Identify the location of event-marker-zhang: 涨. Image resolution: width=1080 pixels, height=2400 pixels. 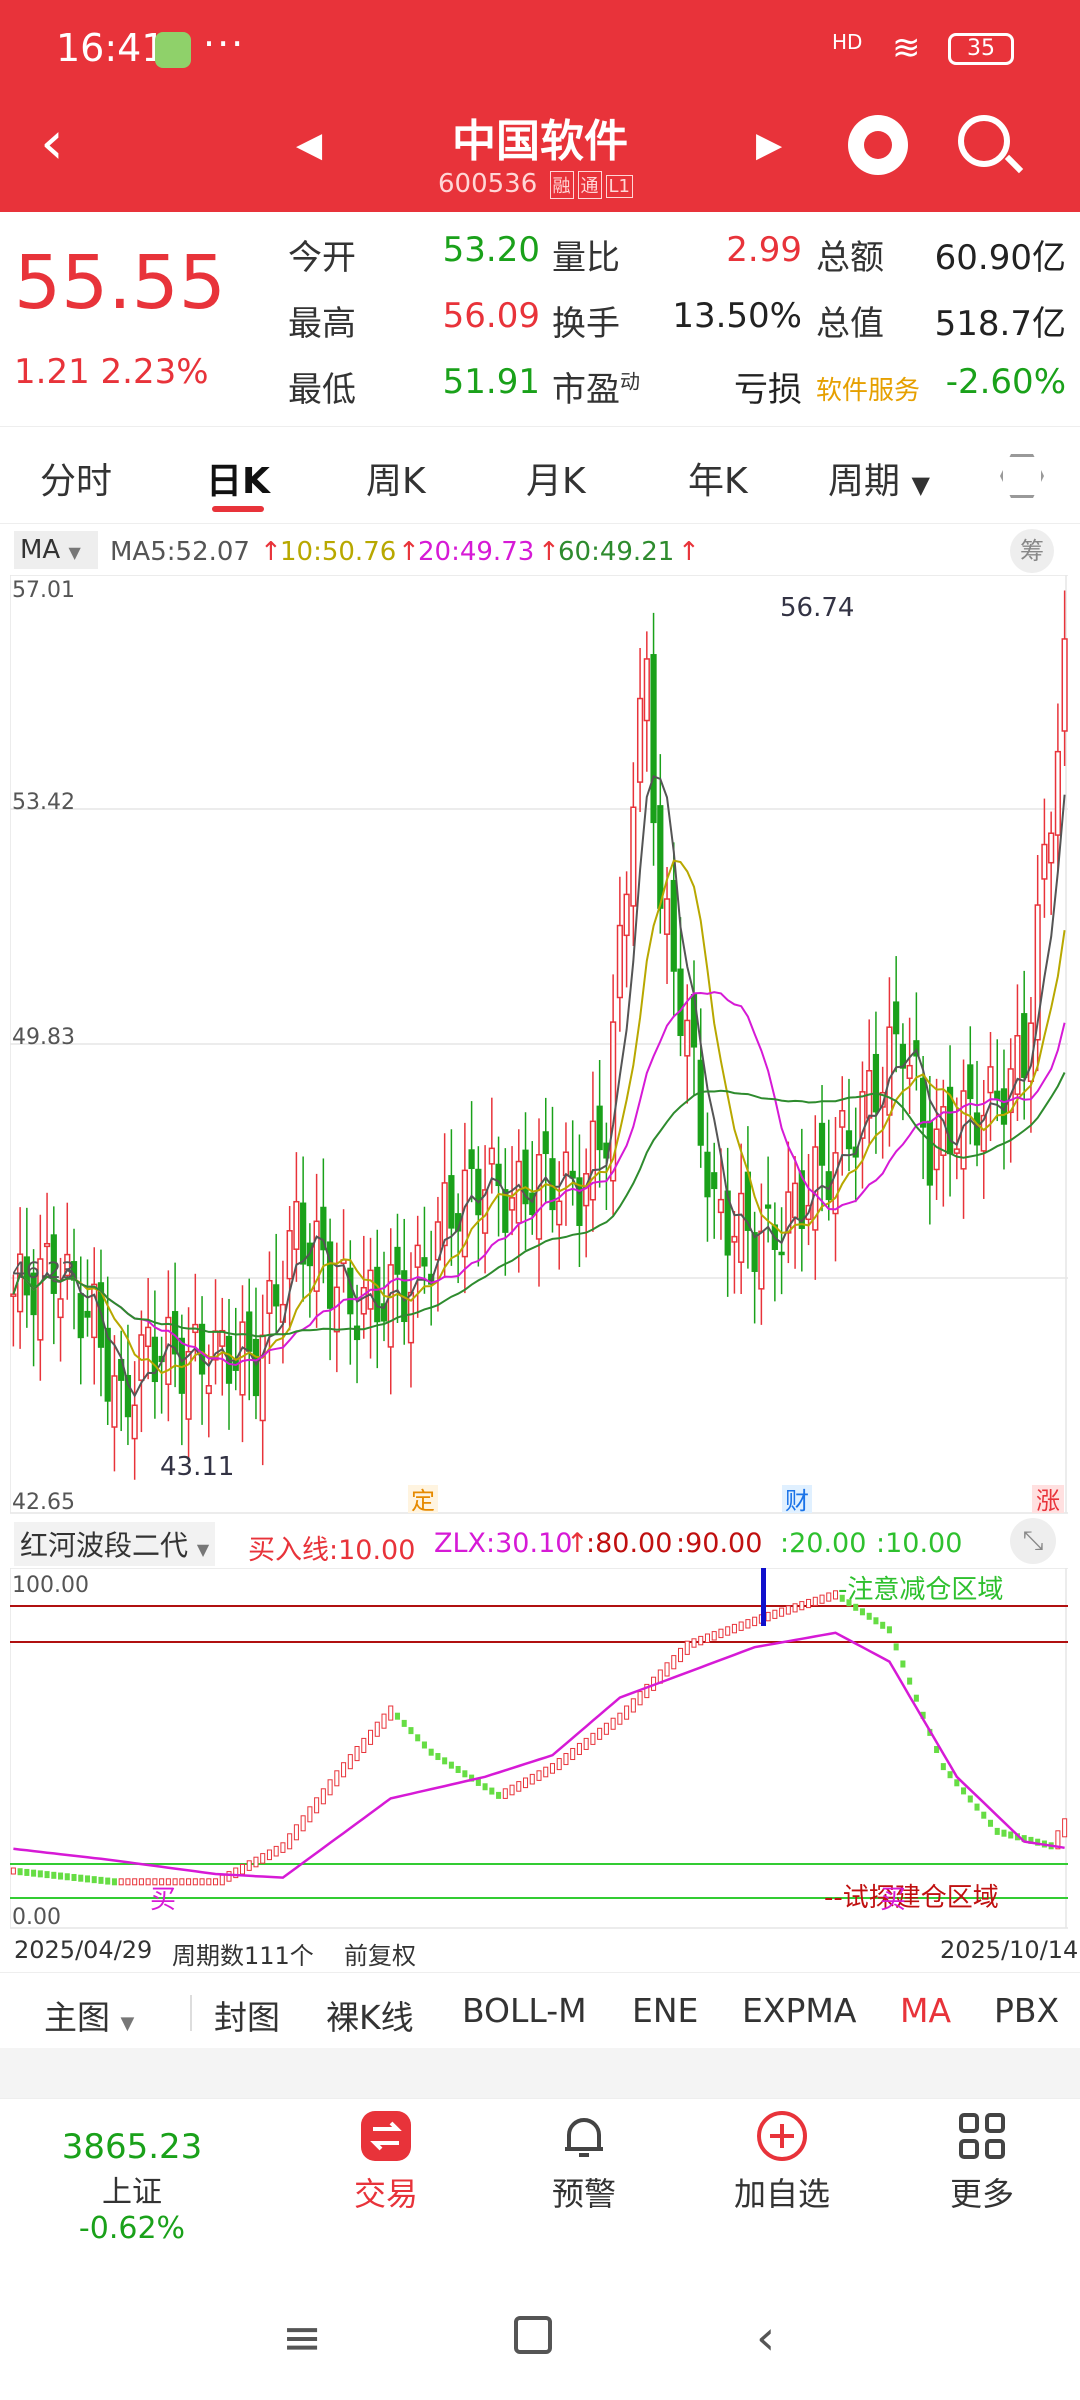
(1048, 1501).